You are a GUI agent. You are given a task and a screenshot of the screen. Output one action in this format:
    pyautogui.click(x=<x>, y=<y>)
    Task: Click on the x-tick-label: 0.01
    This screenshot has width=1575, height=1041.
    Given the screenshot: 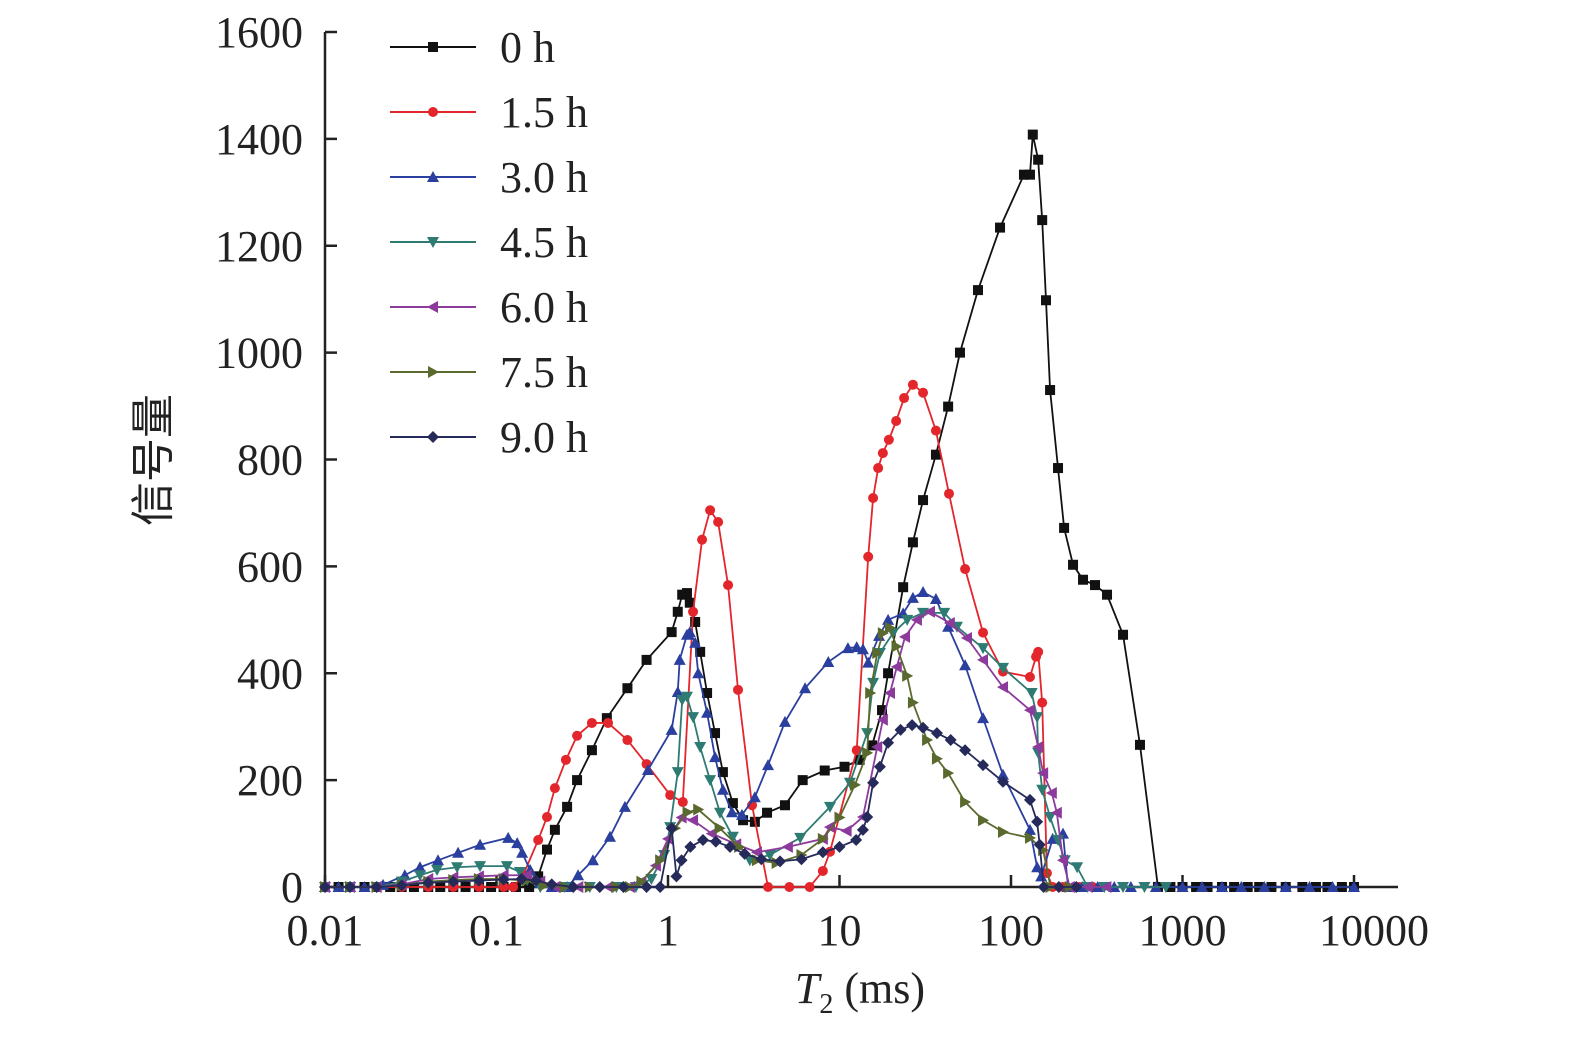 What is the action you would take?
    pyautogui.click(x=325, y=930)
    